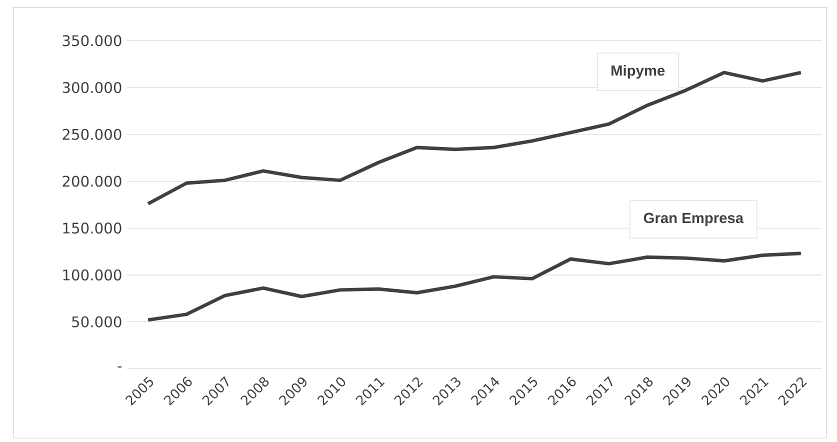 Image resolution: width=837 pixels, height=442 pixels. I want to click on series-label: Mipyme, so click(638, 71).